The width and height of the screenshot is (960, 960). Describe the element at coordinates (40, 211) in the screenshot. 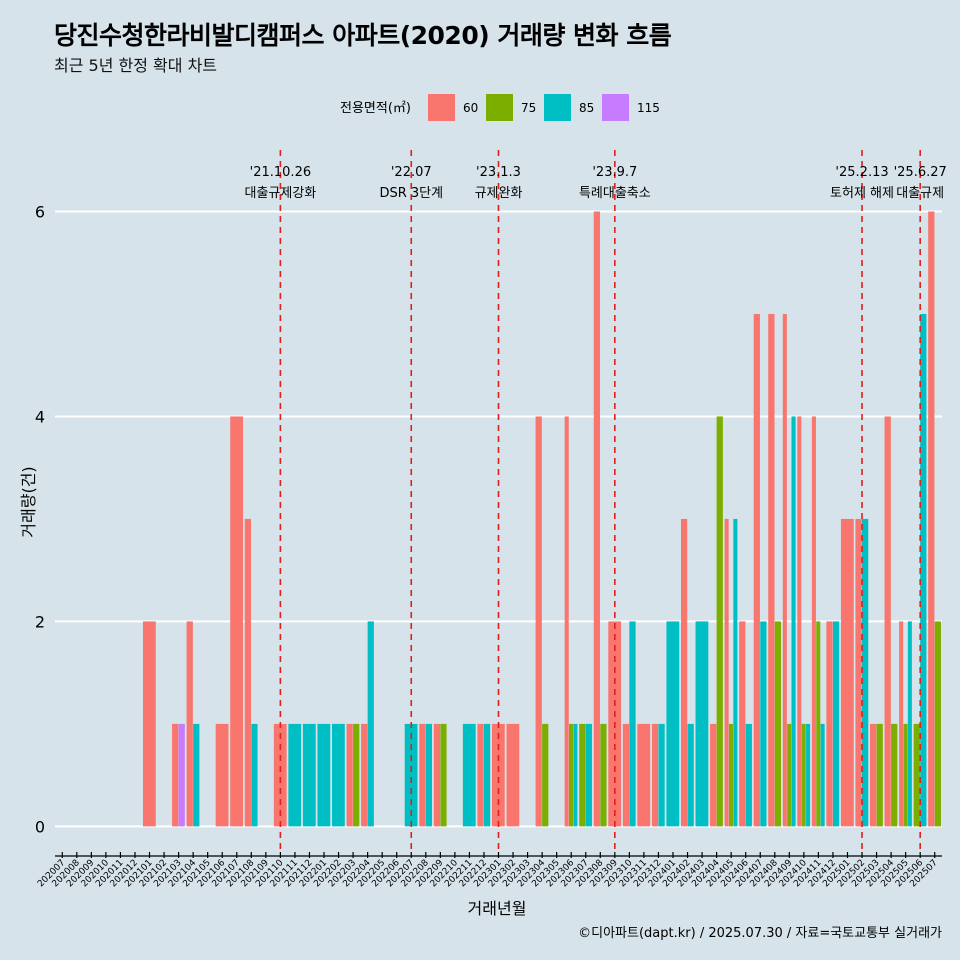

I see `y-tick-label: 6` at that location.